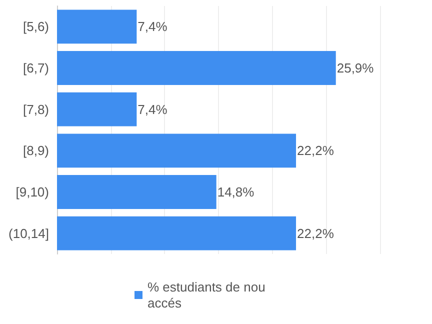 The width and height of the screenshot is (432, 324). I want to click on data-label: 14,8%, so click(236, 192).